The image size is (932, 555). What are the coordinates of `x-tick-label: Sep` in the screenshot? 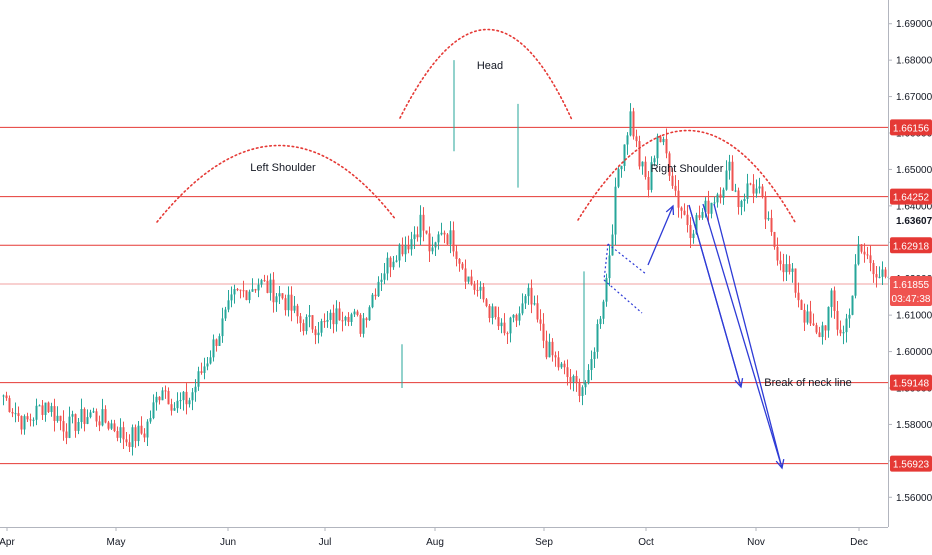 It's located at (544, 542).